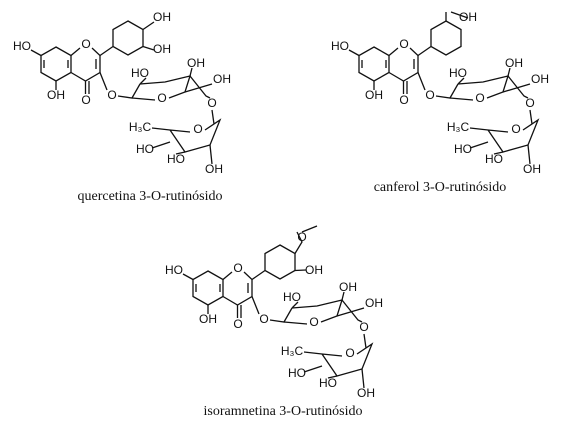 This screenshot has height=431, width=563. I want to click on caption: isoramnetina 3-O-rutinósido, so click(282, 411).